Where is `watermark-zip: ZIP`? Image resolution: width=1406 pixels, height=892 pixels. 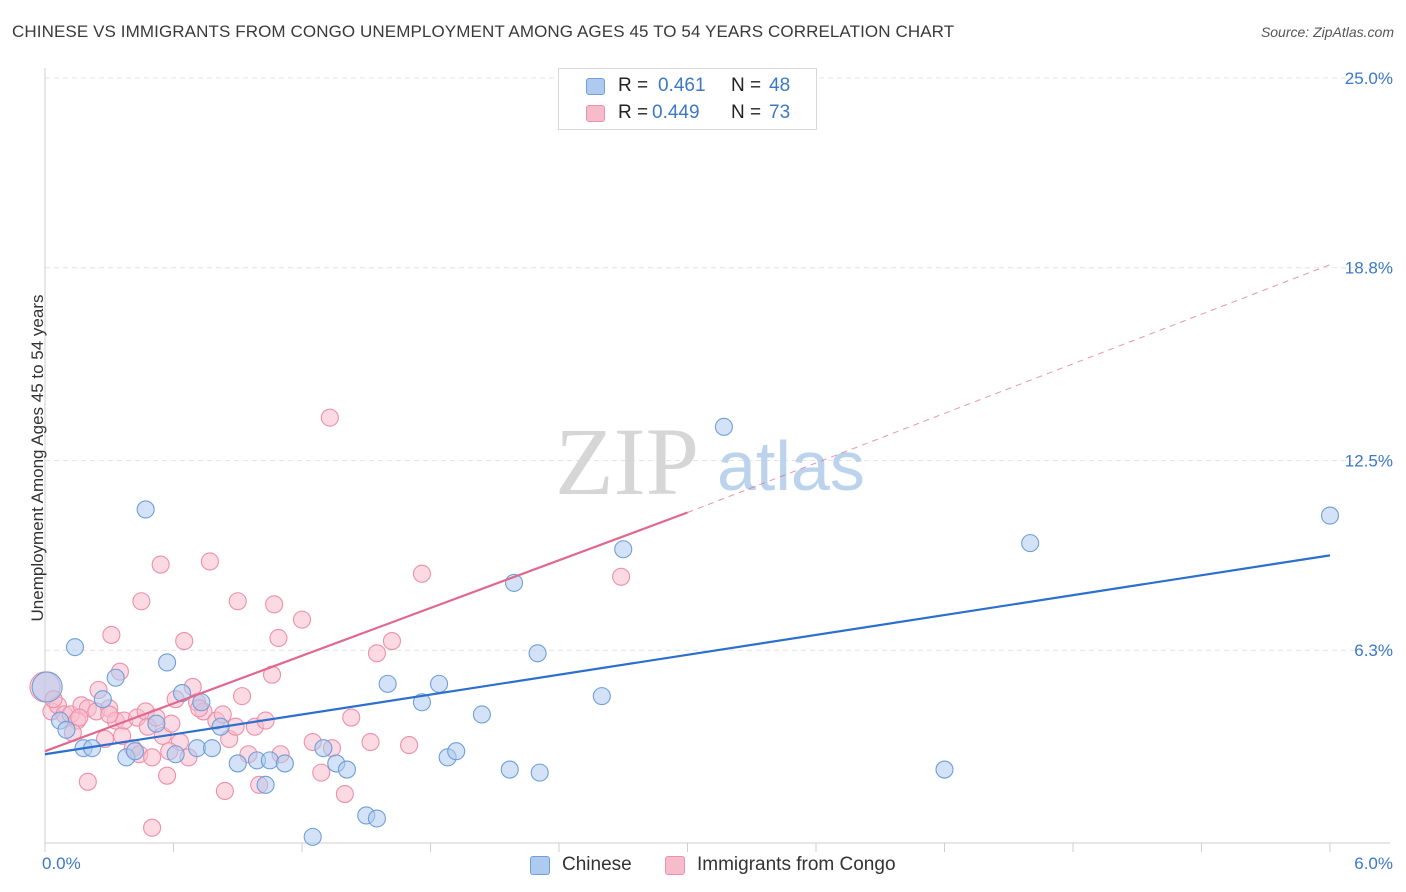 watermark-zip: ZIP is located at coordinates (627, 461).